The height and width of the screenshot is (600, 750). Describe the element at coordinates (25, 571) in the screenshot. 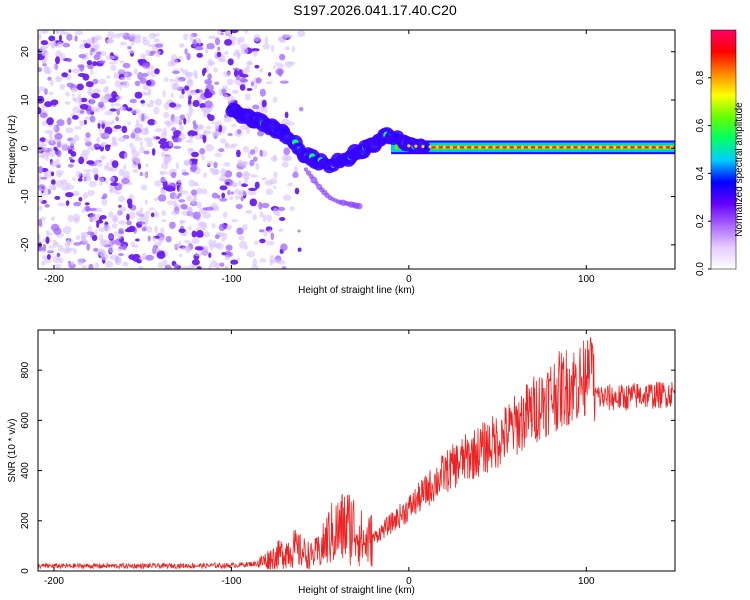

I see `y-tick-label: 0` at that location.